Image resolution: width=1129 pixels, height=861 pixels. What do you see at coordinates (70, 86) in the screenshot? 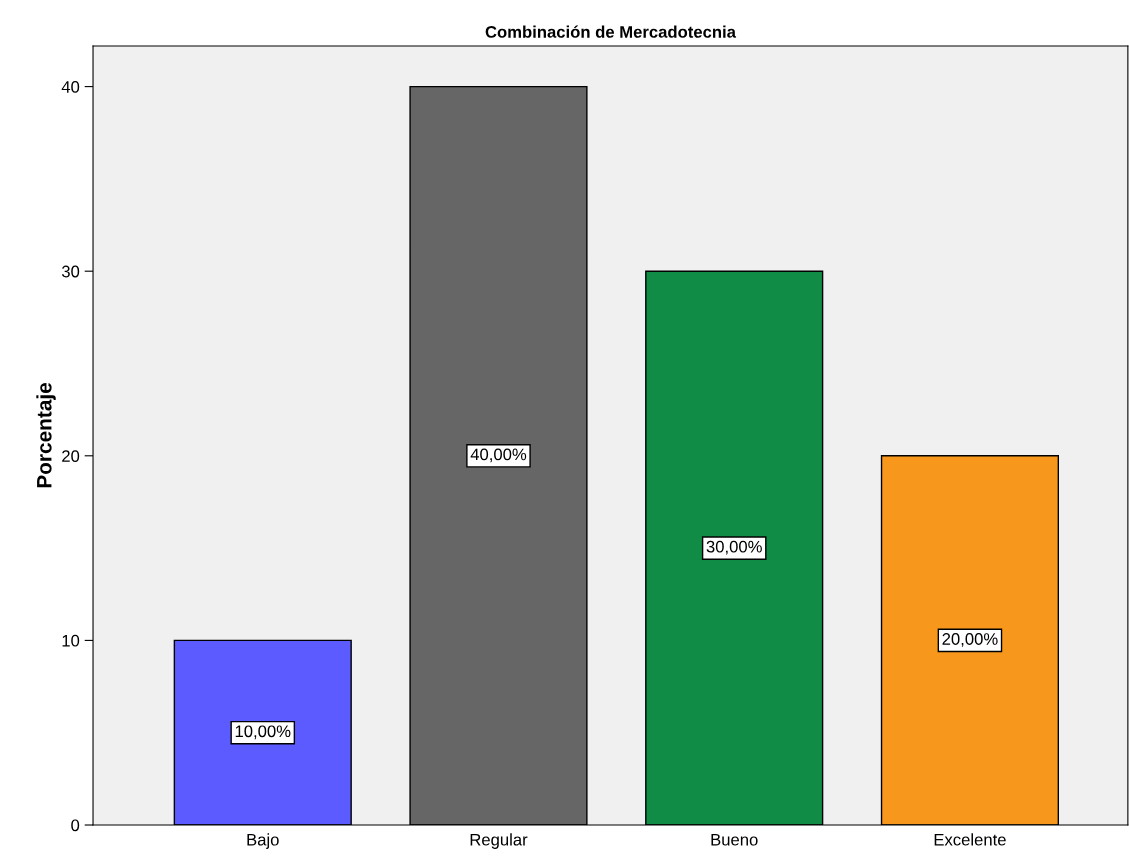
I see `y-tick-label: 40` at bounding box center [70, 86].